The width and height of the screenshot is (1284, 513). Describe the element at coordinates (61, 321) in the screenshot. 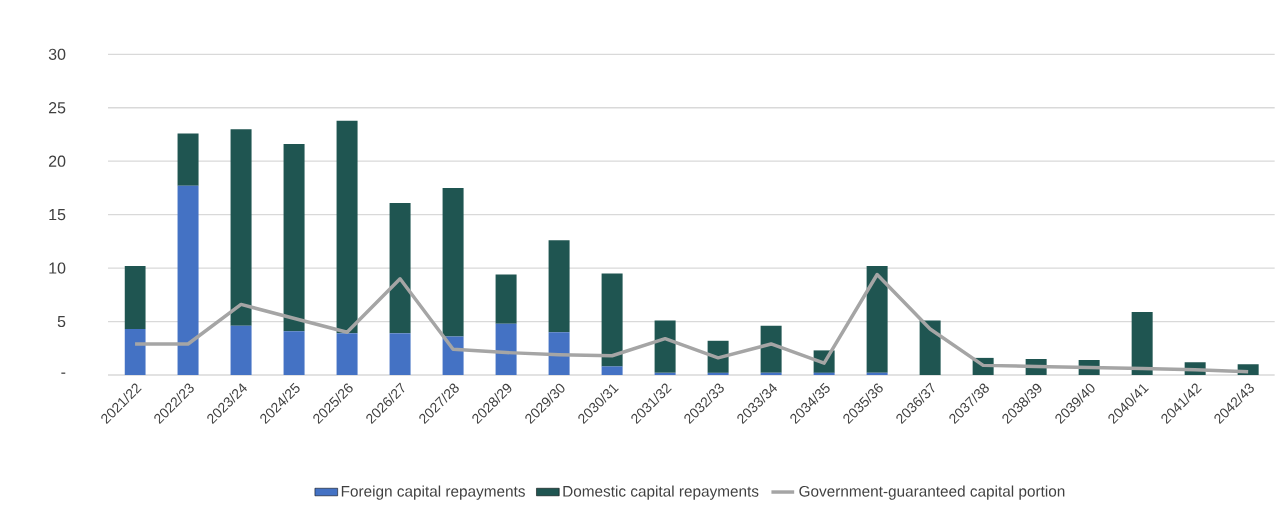

I see `y-tick-label: 5` at that location.